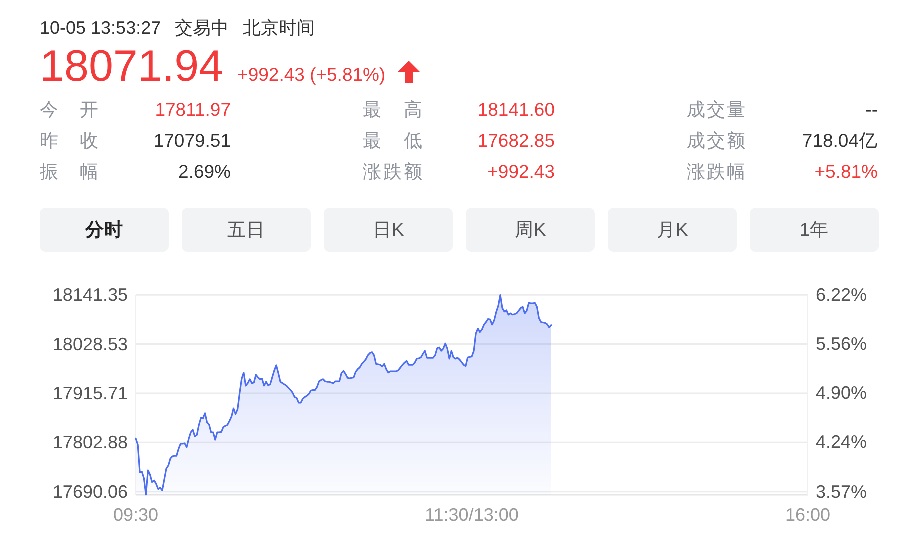 This screenshot has height=534, width=920. Describe the element at coordinates (672, 230) in the screenshot. I see `text: 月K` at that location.